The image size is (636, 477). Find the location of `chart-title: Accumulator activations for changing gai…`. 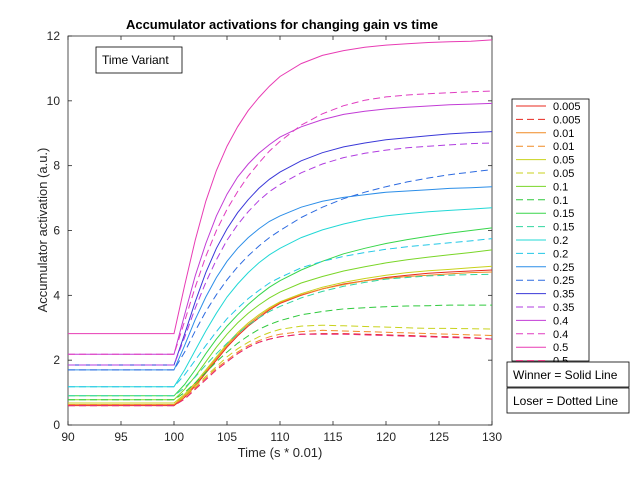

chart-title: Accumulator activations for changing gai… is located at coordinates (282, 24).